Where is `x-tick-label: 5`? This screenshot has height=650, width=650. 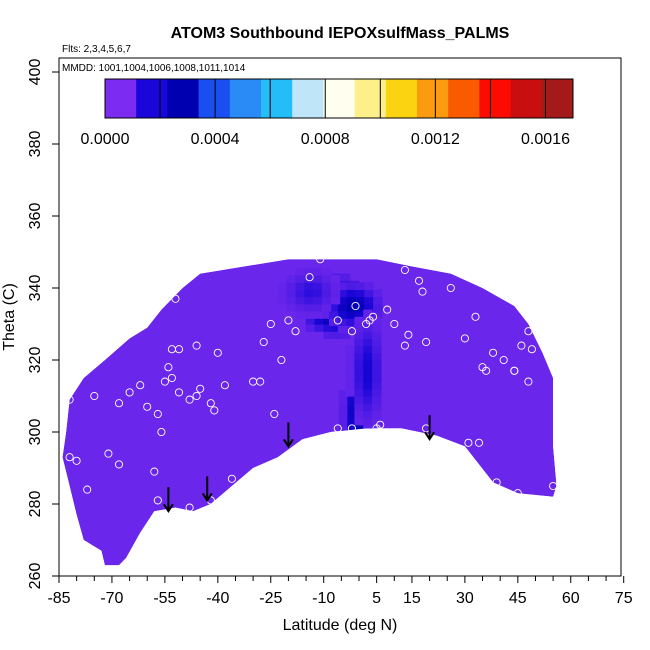
x-tick-label: 5 is located at coordinates (376, 598).